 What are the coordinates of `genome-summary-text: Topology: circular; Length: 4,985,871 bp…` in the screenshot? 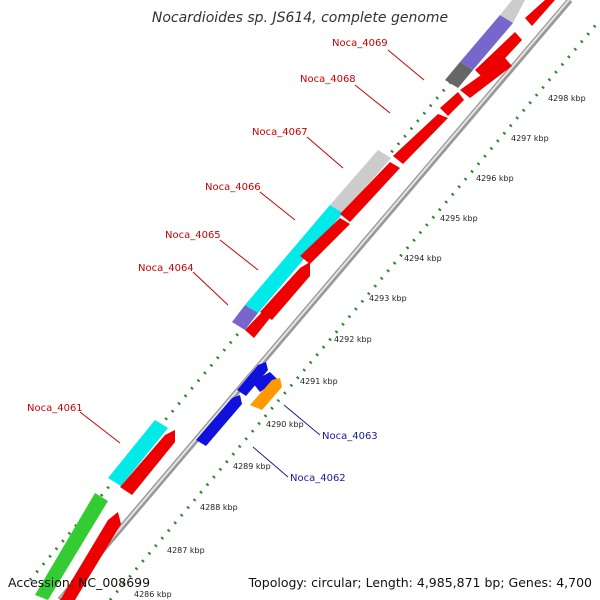 It's located at (420, 582).